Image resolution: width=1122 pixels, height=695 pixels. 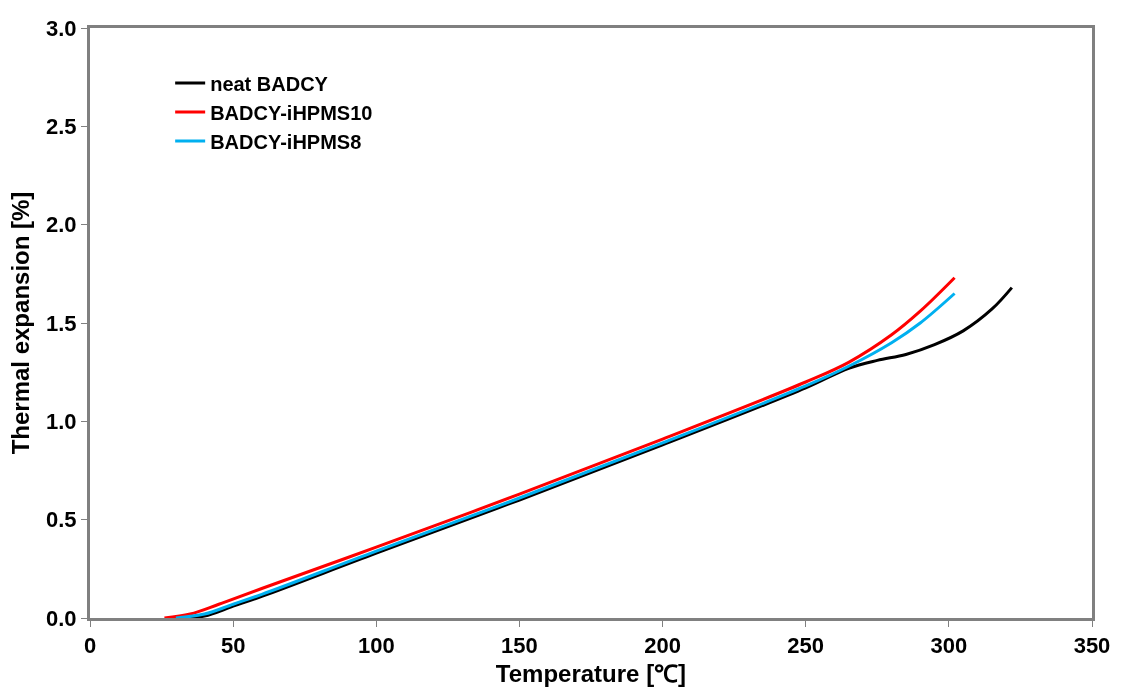 What do you see at coordinates (591, 673) in the screenshot?
I see `x-axis-title: Temperature [℃]` at bounding box center [591, 673].